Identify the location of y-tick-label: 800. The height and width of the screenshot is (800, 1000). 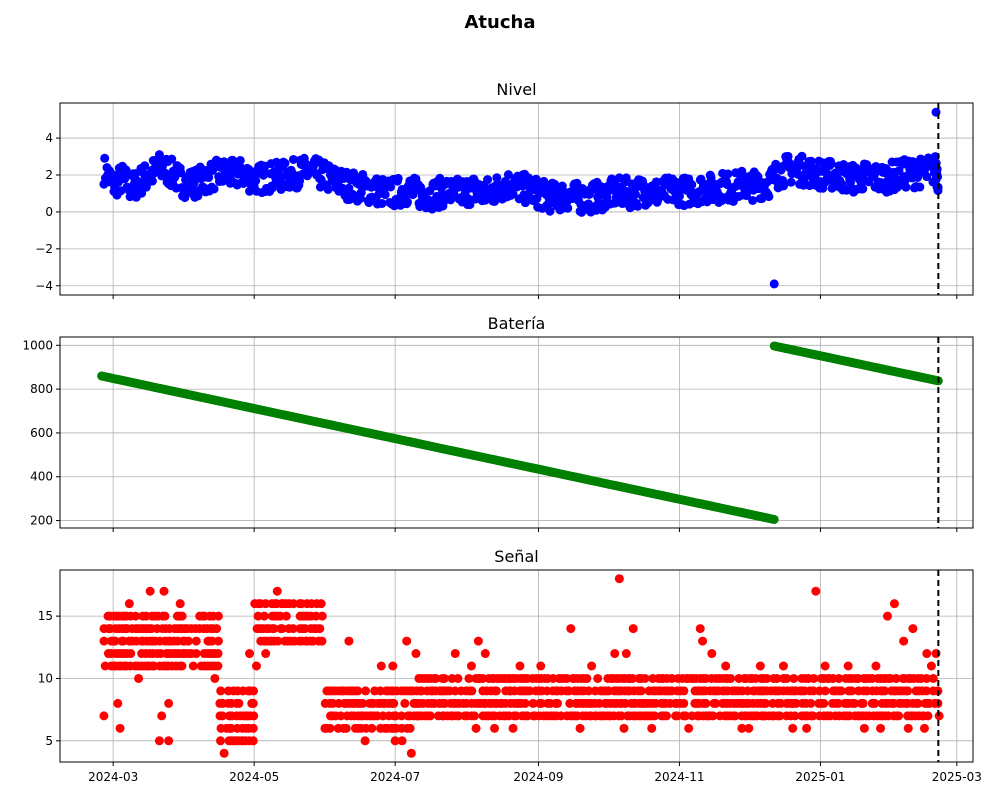
(41, 389).